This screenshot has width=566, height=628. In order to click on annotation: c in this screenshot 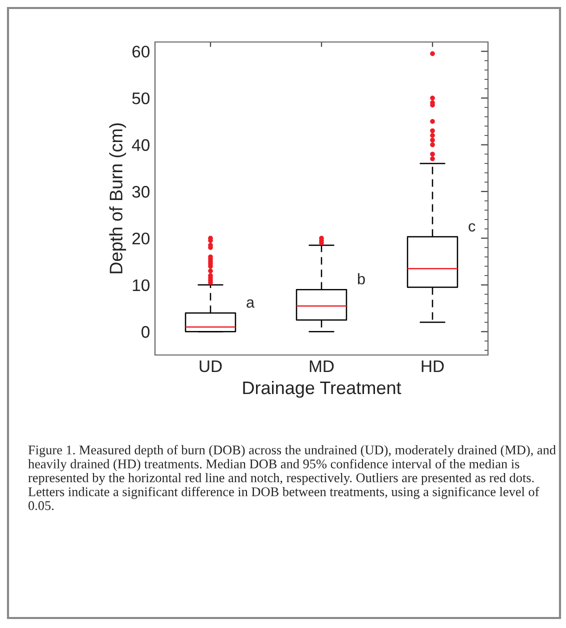, I will do `click(472, 227)`.